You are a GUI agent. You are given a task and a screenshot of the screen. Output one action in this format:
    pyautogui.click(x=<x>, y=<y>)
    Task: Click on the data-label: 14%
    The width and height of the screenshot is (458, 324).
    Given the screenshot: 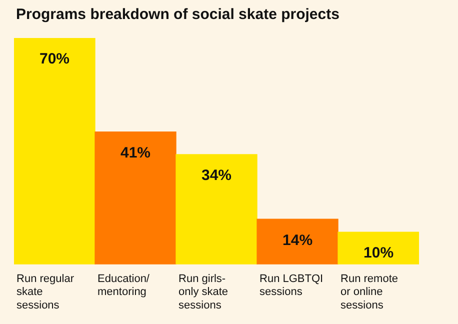 What is the action you would take?
    pyautogui.click(x=297, y=240)
    